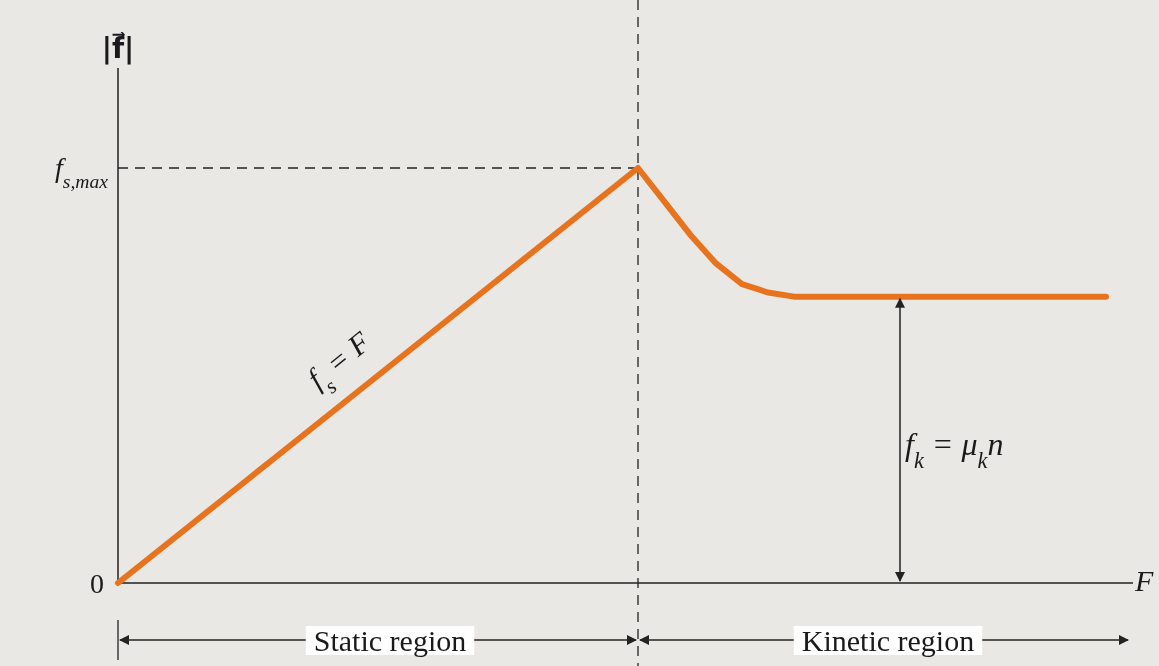  I want to click on text: Kinetic region, so click(888, 640).